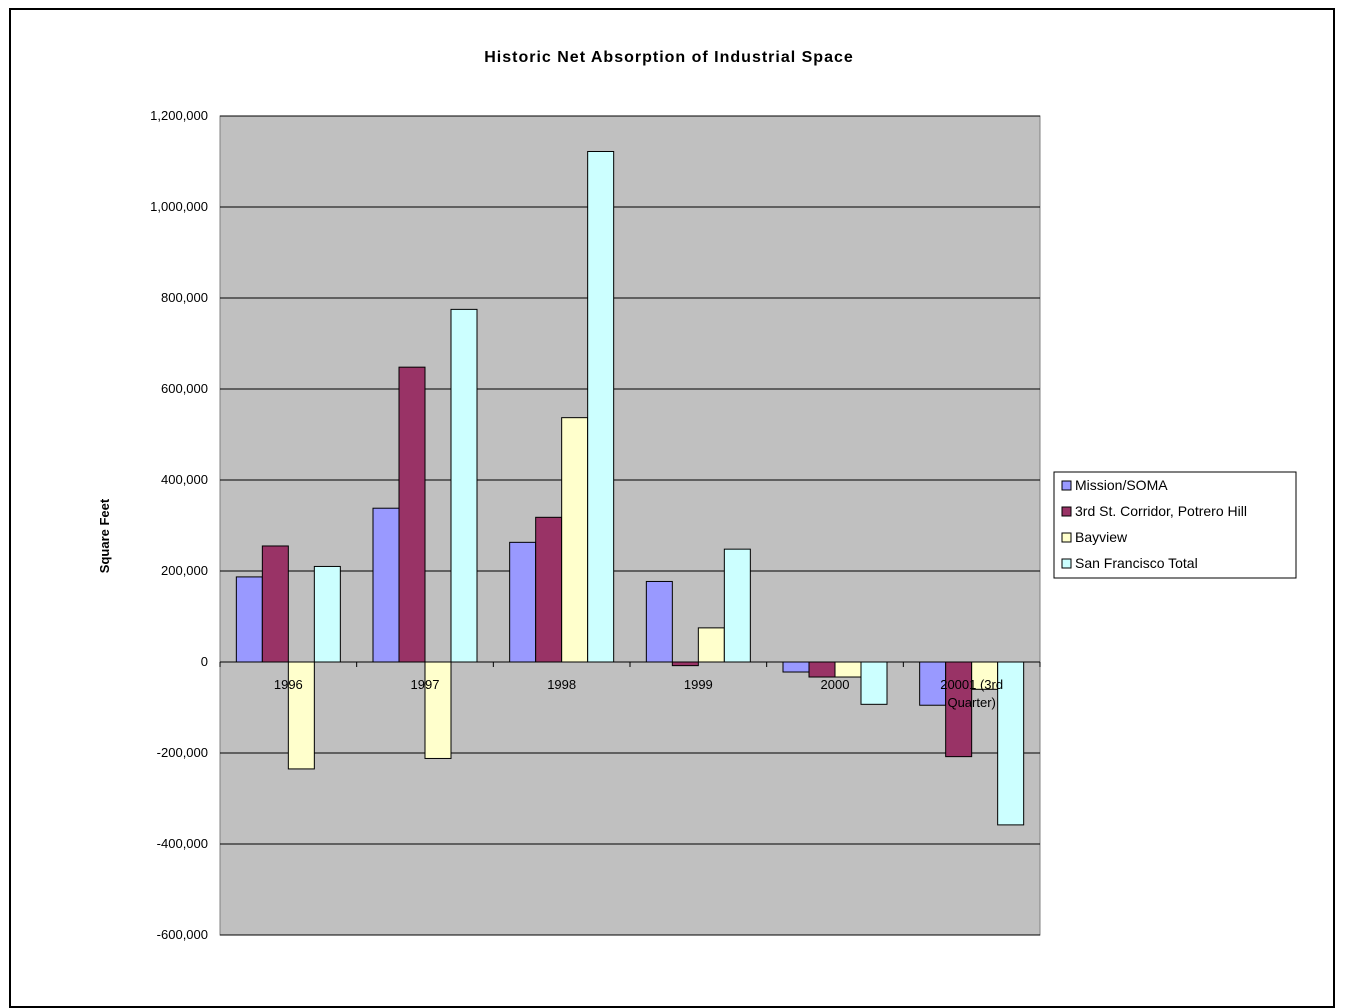 This screenshot has width=1348, height=1008. Describe the element at coordinates (425, 684) in the screenshot. I see `x-tick-label: 1997` at that location.